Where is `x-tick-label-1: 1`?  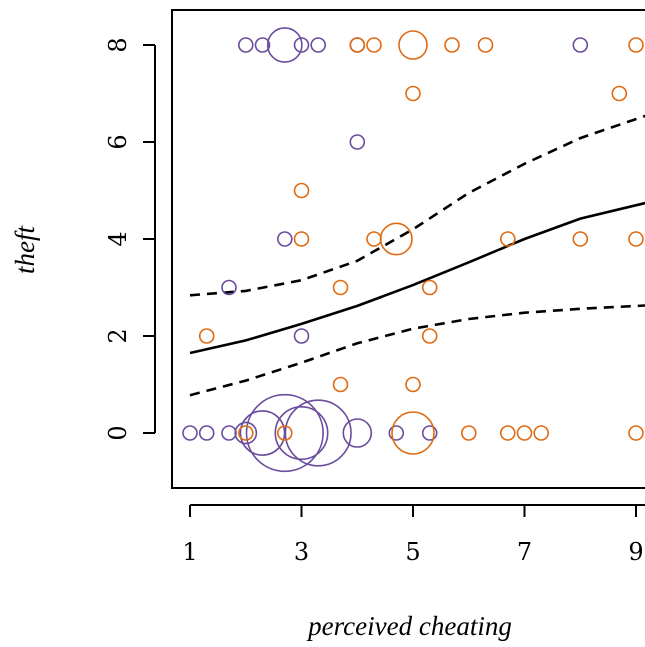
x-tick-label-1: 1 is located at coordinates (189, 552).